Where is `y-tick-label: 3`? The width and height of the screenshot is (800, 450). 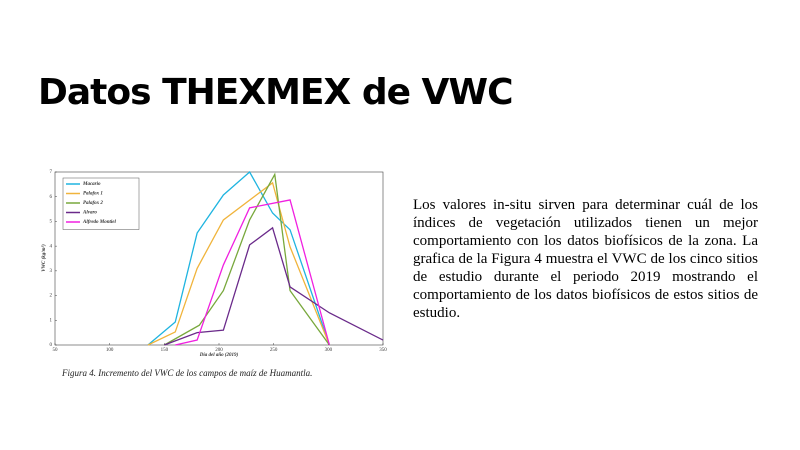 y-tick-label: 3 is located at coordinates (51, 271).